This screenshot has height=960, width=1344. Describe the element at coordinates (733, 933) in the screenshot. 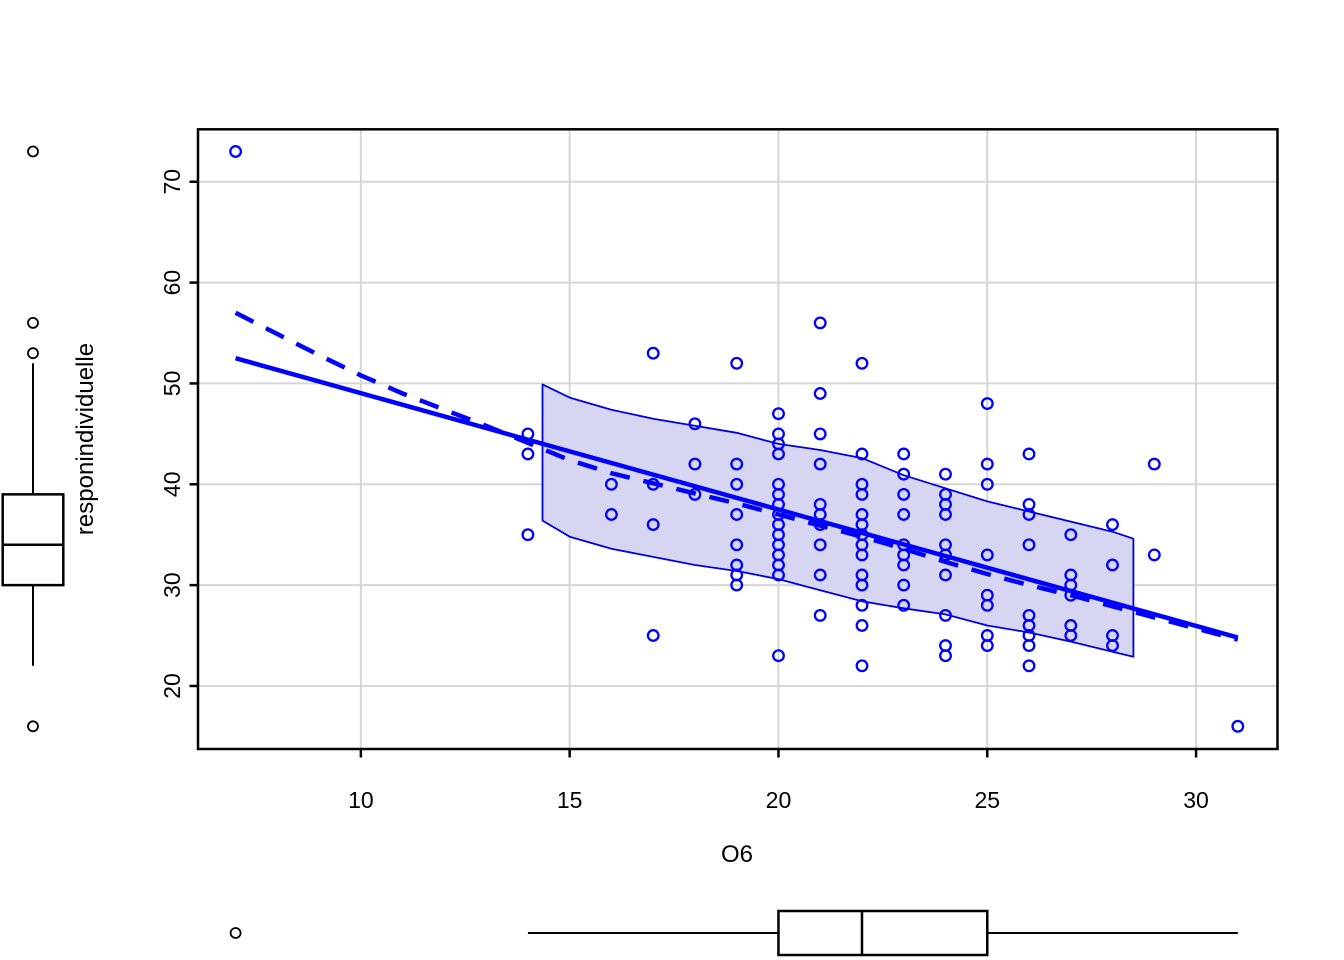

I see `marginal-boxplot-x` at that location.